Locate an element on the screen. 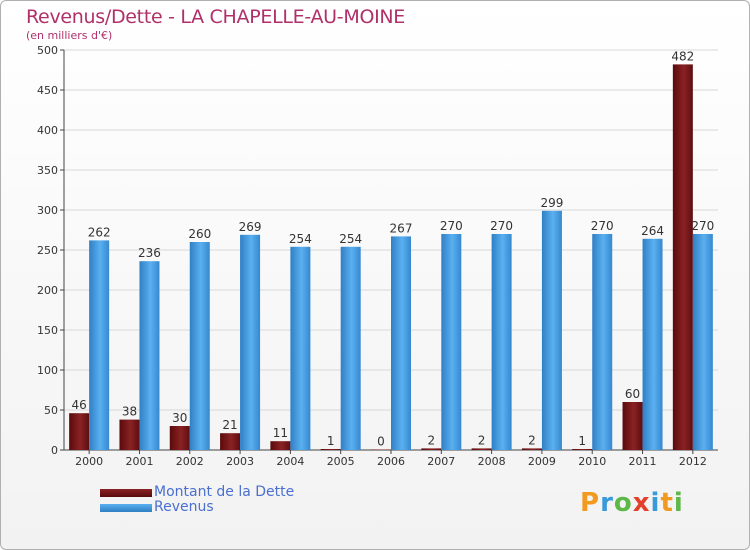  data-label: 267 is located at coordinates (401, 228).